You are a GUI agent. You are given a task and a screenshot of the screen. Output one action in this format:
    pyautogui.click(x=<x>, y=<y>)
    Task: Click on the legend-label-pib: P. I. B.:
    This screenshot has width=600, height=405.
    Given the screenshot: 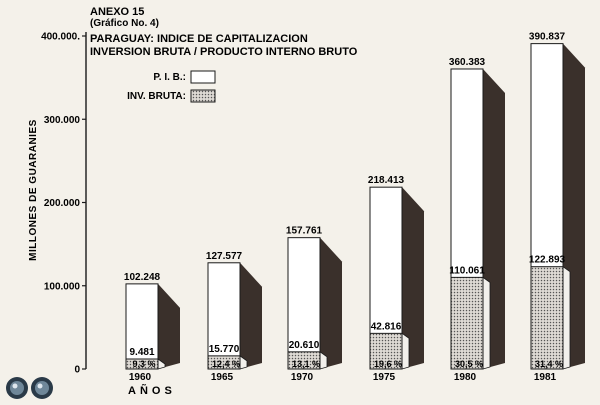 What is the action you would take?
    pyautogui.click(x=169, y=77)
    